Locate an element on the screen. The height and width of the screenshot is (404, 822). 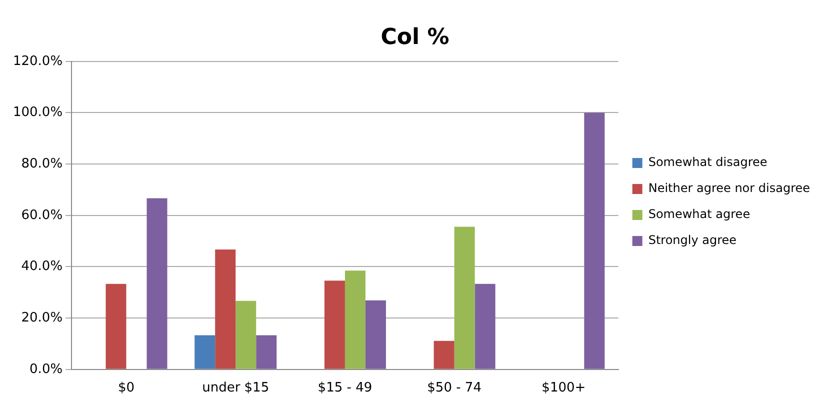
x-tick-label: $50 - 74 is located at coordinates (454, 388).